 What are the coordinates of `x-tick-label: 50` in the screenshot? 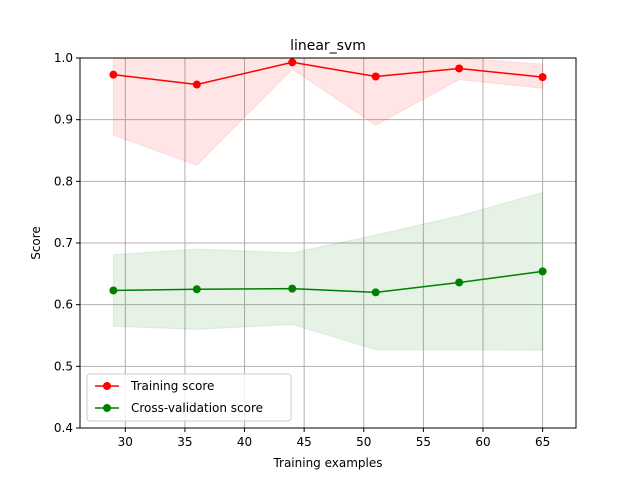 It's located at (363, 442).